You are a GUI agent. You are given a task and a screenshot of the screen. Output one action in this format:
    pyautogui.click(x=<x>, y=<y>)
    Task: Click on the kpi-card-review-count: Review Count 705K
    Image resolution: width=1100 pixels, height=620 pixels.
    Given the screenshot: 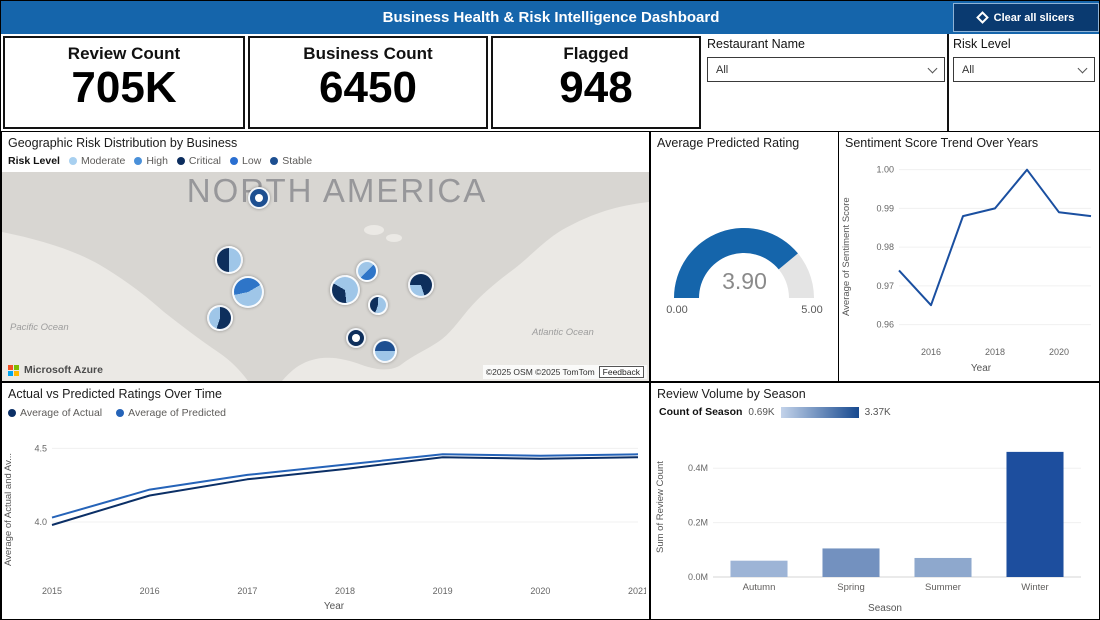 What is the action you would take?
    pyautogui.click(x=124, y=82)
    